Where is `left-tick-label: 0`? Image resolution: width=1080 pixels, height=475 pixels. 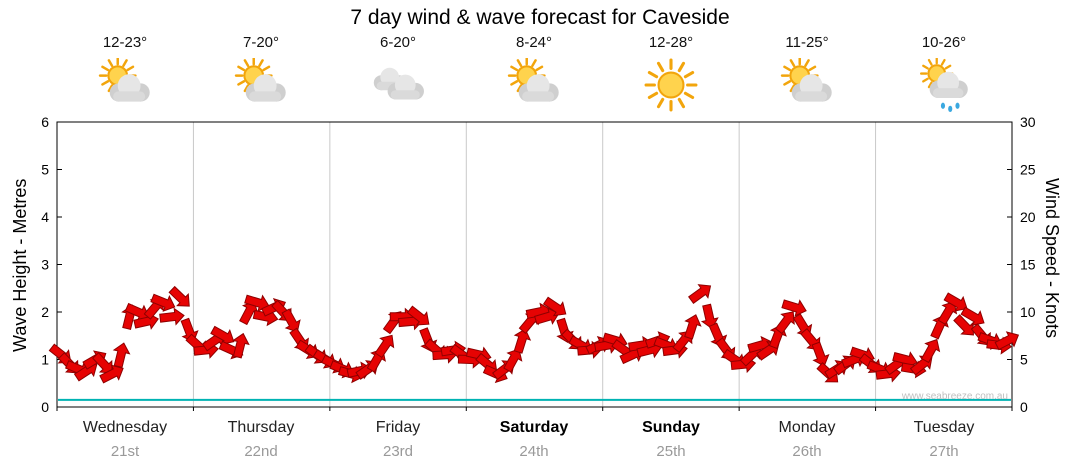 left-tick-label: 0 is located at coordinates (45, 407).